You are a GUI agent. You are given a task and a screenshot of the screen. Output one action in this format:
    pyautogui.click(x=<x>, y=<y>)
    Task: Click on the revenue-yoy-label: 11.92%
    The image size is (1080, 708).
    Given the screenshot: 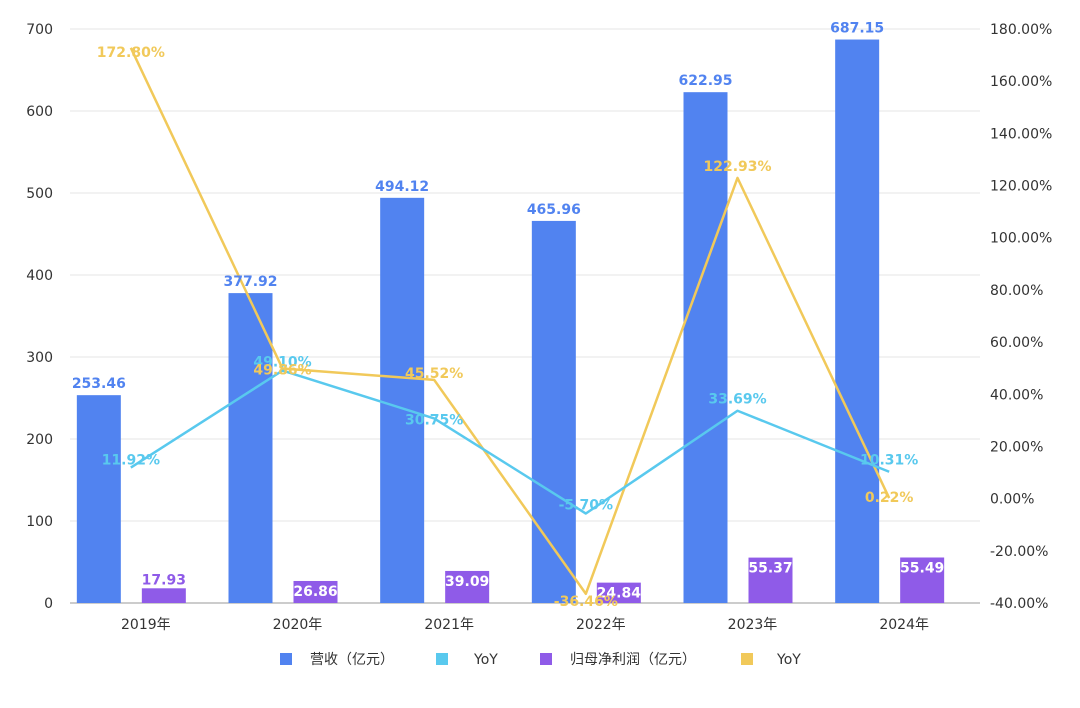 What is the action you would take?
    pyautogui.click(x=131, y=461)
    